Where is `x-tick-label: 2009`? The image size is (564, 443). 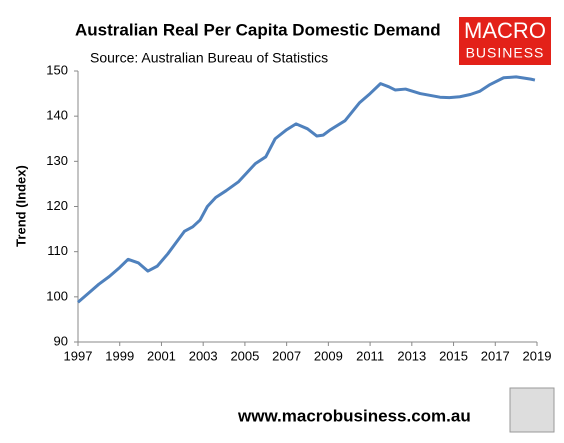 x-tick-label: 2009 is located at coordinates (328, 355).